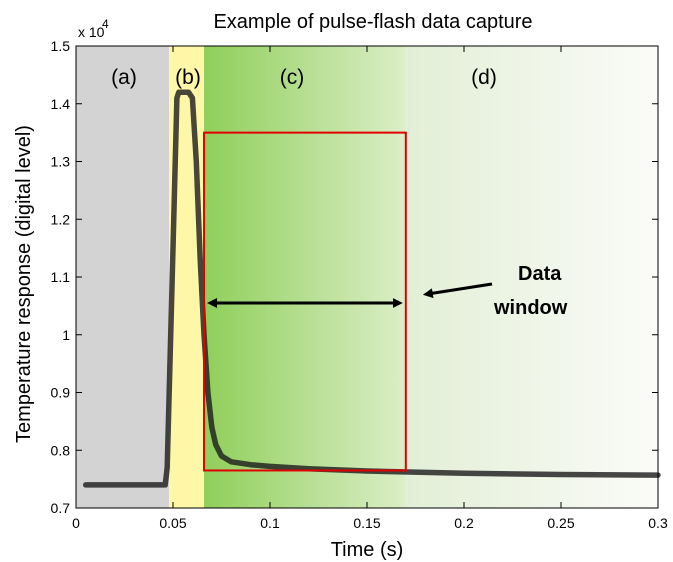 The image size is (673, 562). I want to click on y-multiplier: x 10, so click(91, 32).